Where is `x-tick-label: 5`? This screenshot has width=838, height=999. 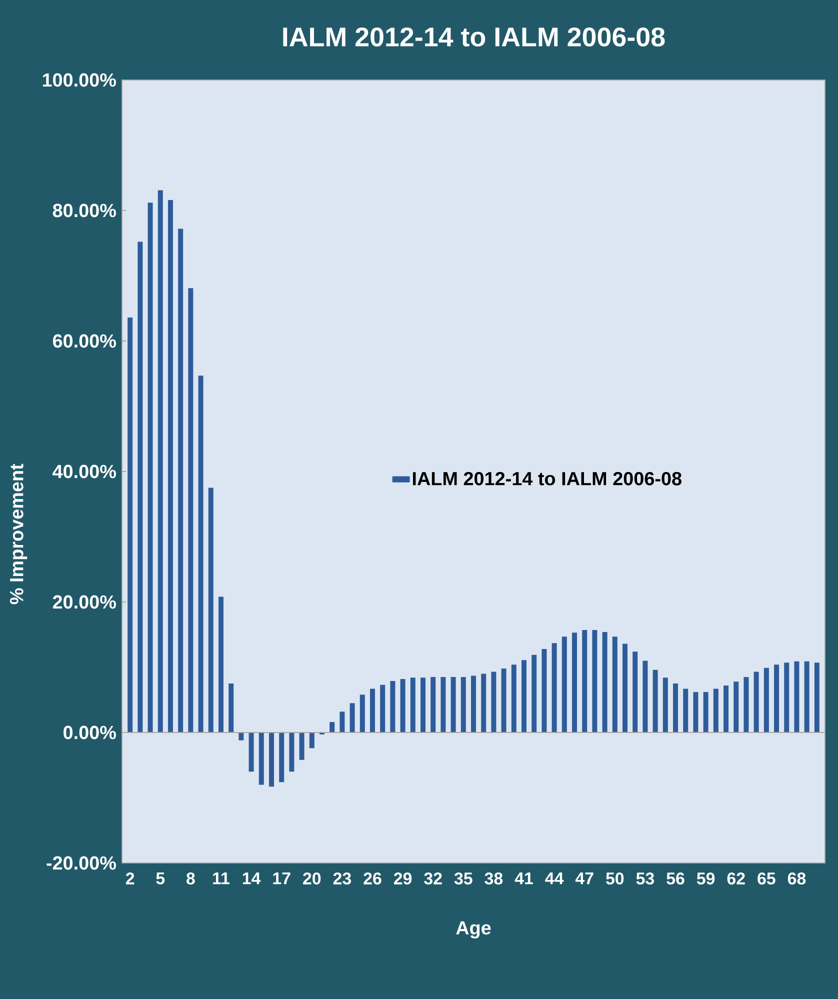 x-tick-label: 5 is located at coordinates (160, 878).